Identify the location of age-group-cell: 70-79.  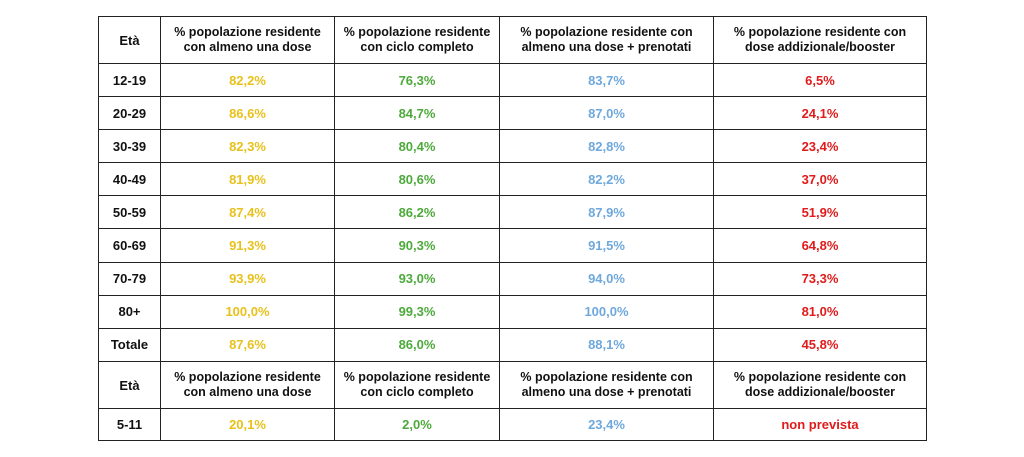
(129, 278).